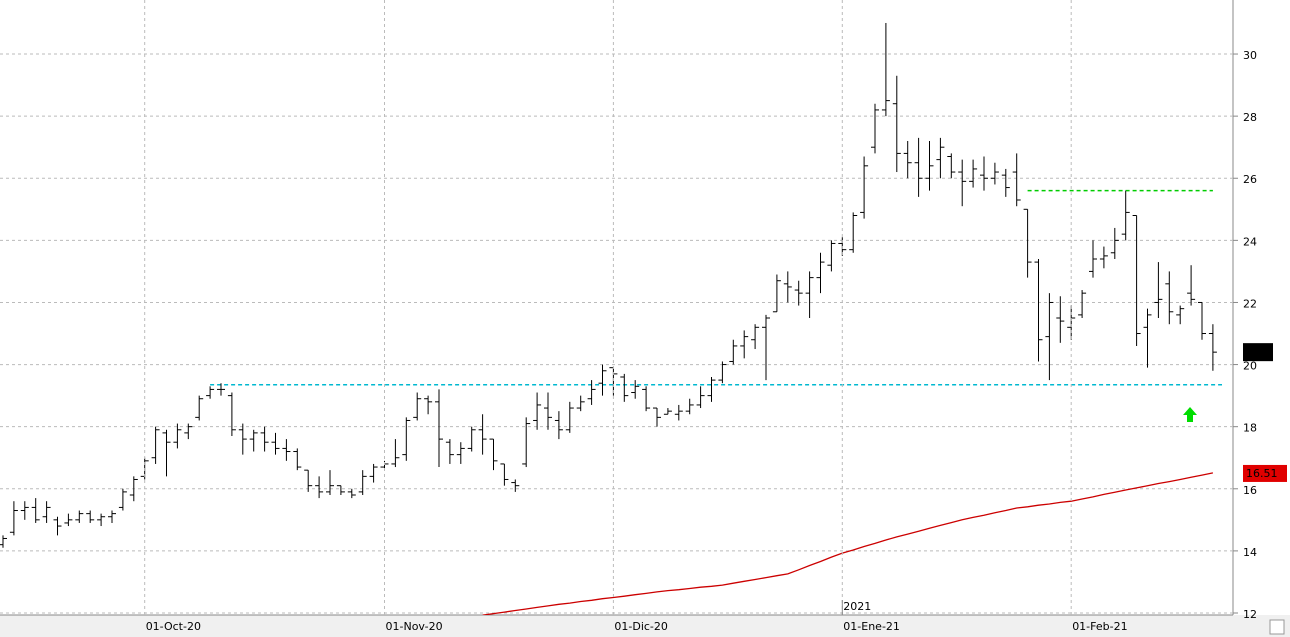 Image resolution: width=1290 pixels, height=637 pixels. What do you see at coordinates (1250, 55) in the screenshot?
I see `y-tick-label: 30` at bounding box center [1250, 55].